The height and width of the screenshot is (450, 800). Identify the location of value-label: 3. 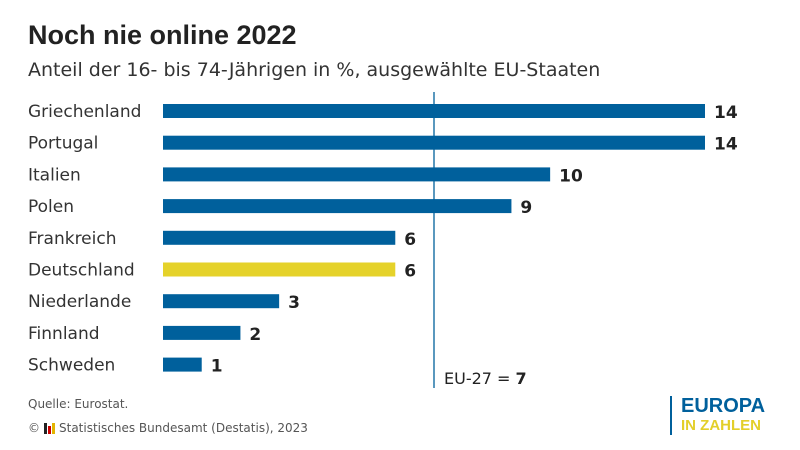
(294, 303).